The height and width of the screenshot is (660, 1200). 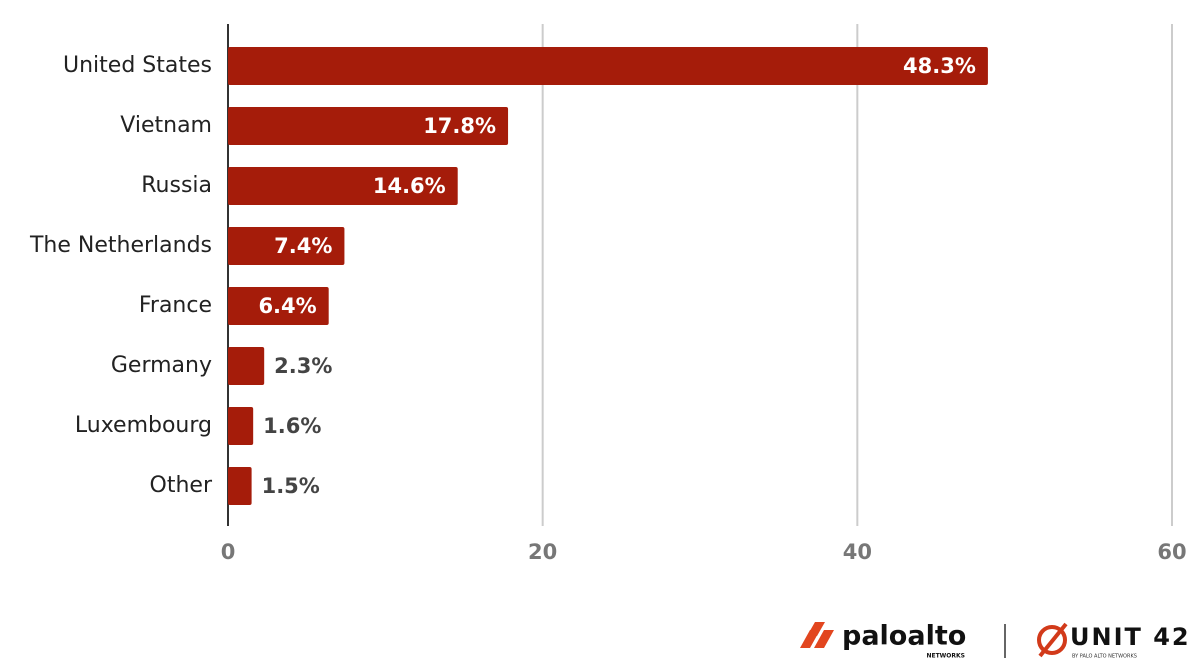 What do you see at coordinates (945, 656) in the screenshot?
I see `brand-sub: NETWORKS` at bounding box center [945, 656].